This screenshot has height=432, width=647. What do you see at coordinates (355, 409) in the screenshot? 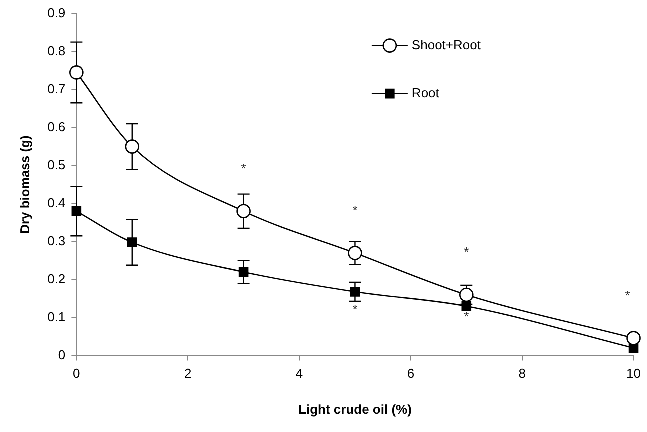
I see `x-axis-title: Light crude oil (%)` at bounding box center [355, 409].